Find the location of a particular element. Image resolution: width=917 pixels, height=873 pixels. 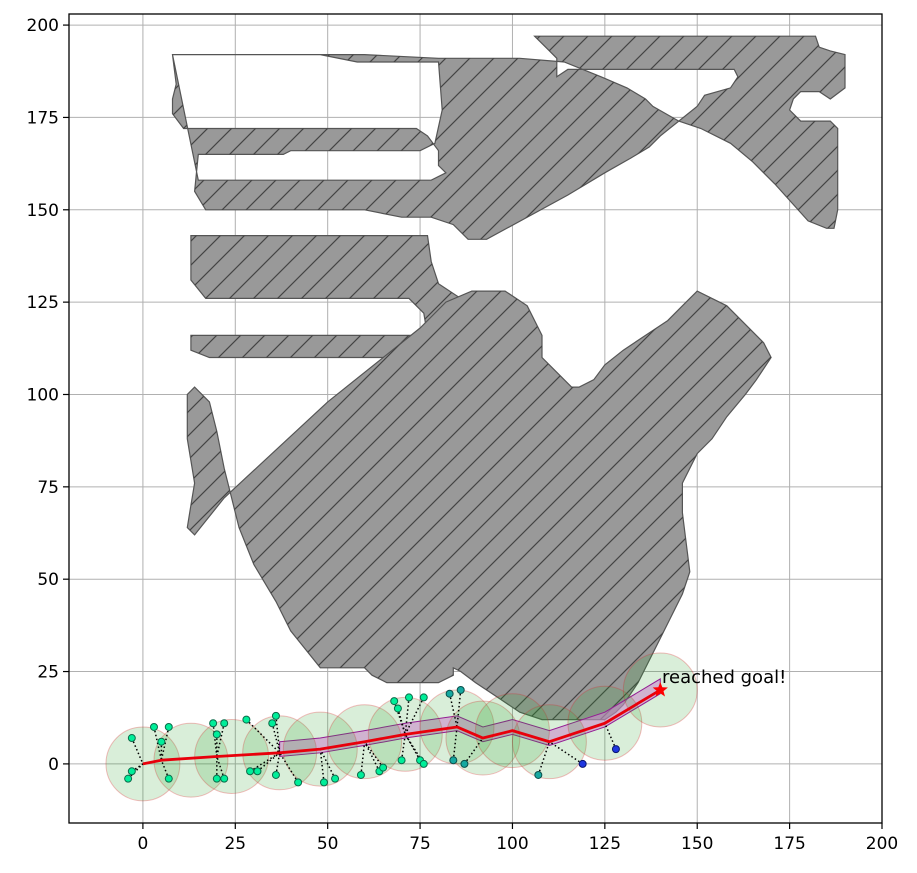

goal-annotation: reached goal! is located at coordinates (724, 677).